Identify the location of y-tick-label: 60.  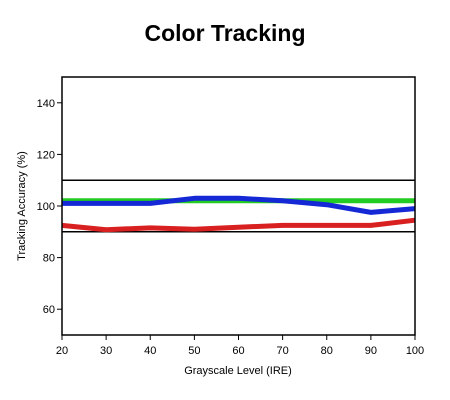
(49, 310).